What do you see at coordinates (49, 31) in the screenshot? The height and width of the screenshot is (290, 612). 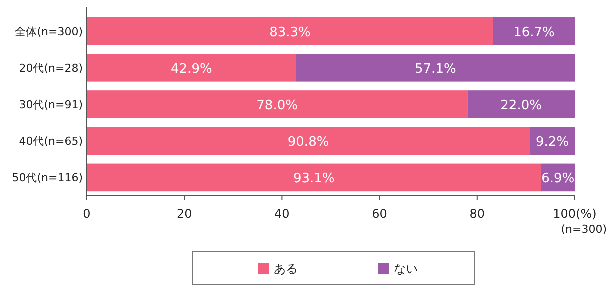 I see `y-tick-label: 全体(n=300)` at bounding box center [49, 31].